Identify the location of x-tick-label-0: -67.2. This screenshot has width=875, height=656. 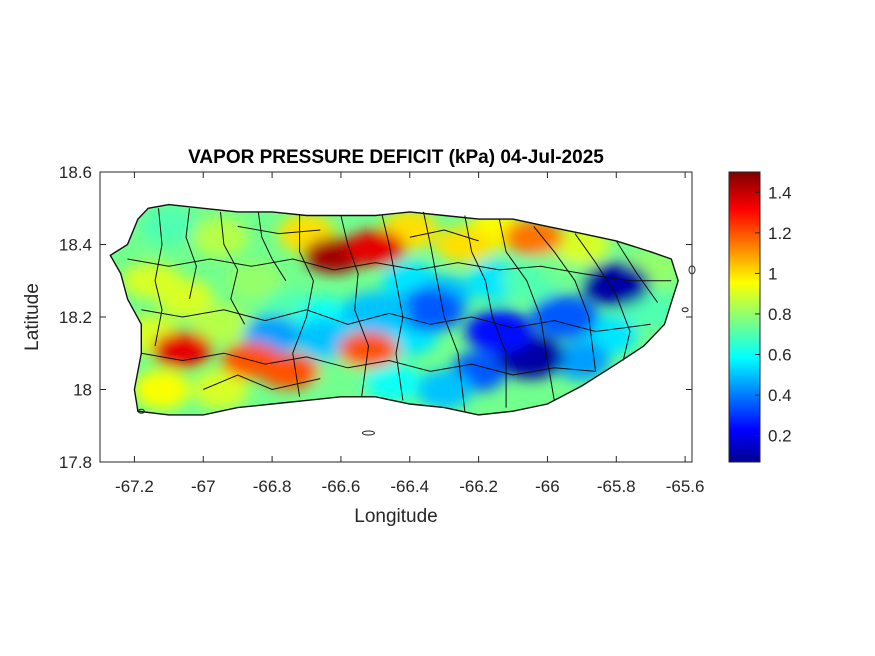
(134, 486).